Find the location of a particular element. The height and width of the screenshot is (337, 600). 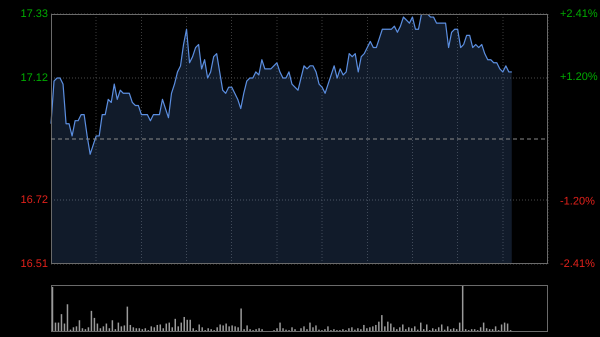

y2-tick-label: -2.41% is located at coordinates (578, 264).